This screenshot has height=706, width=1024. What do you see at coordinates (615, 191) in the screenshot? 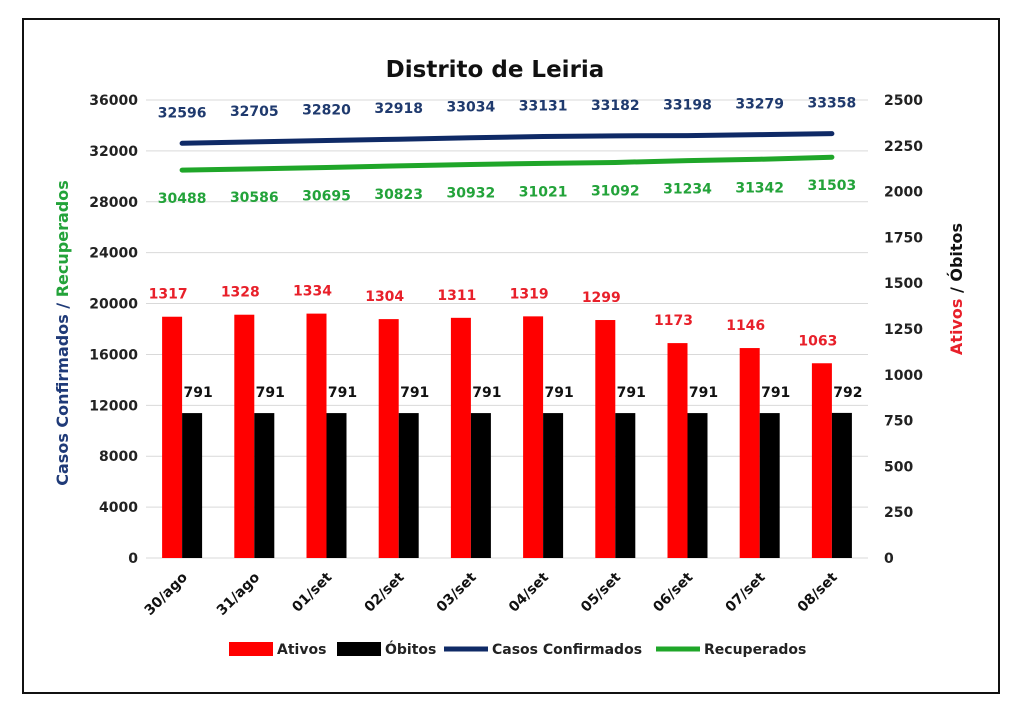
I see `data-label: 31092` at bounding box center [615, 191].